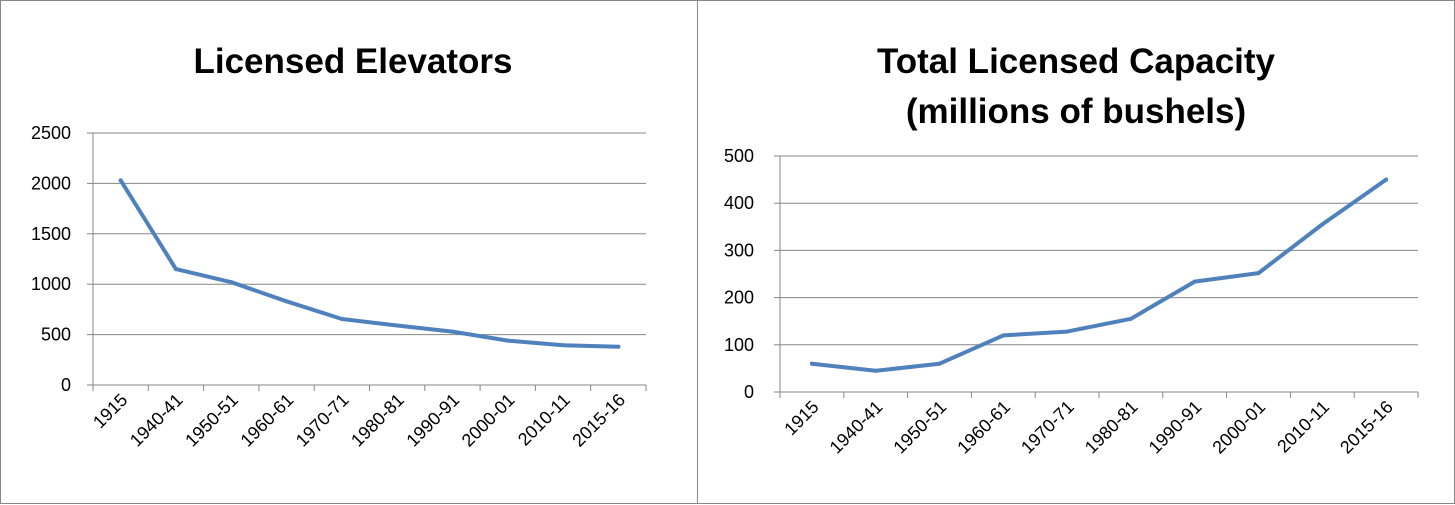  Describe the element at coordinates (51, 133) in the screenshot. I see `y-tick-label: 2500` at that location.